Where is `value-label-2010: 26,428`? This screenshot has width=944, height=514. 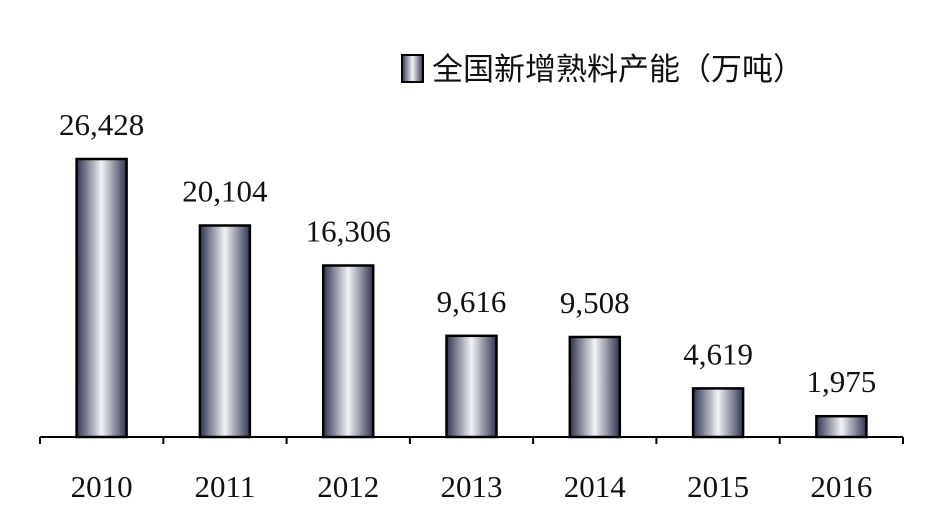
value-label-2010: 26,428 is located at coordinates (101, 124).